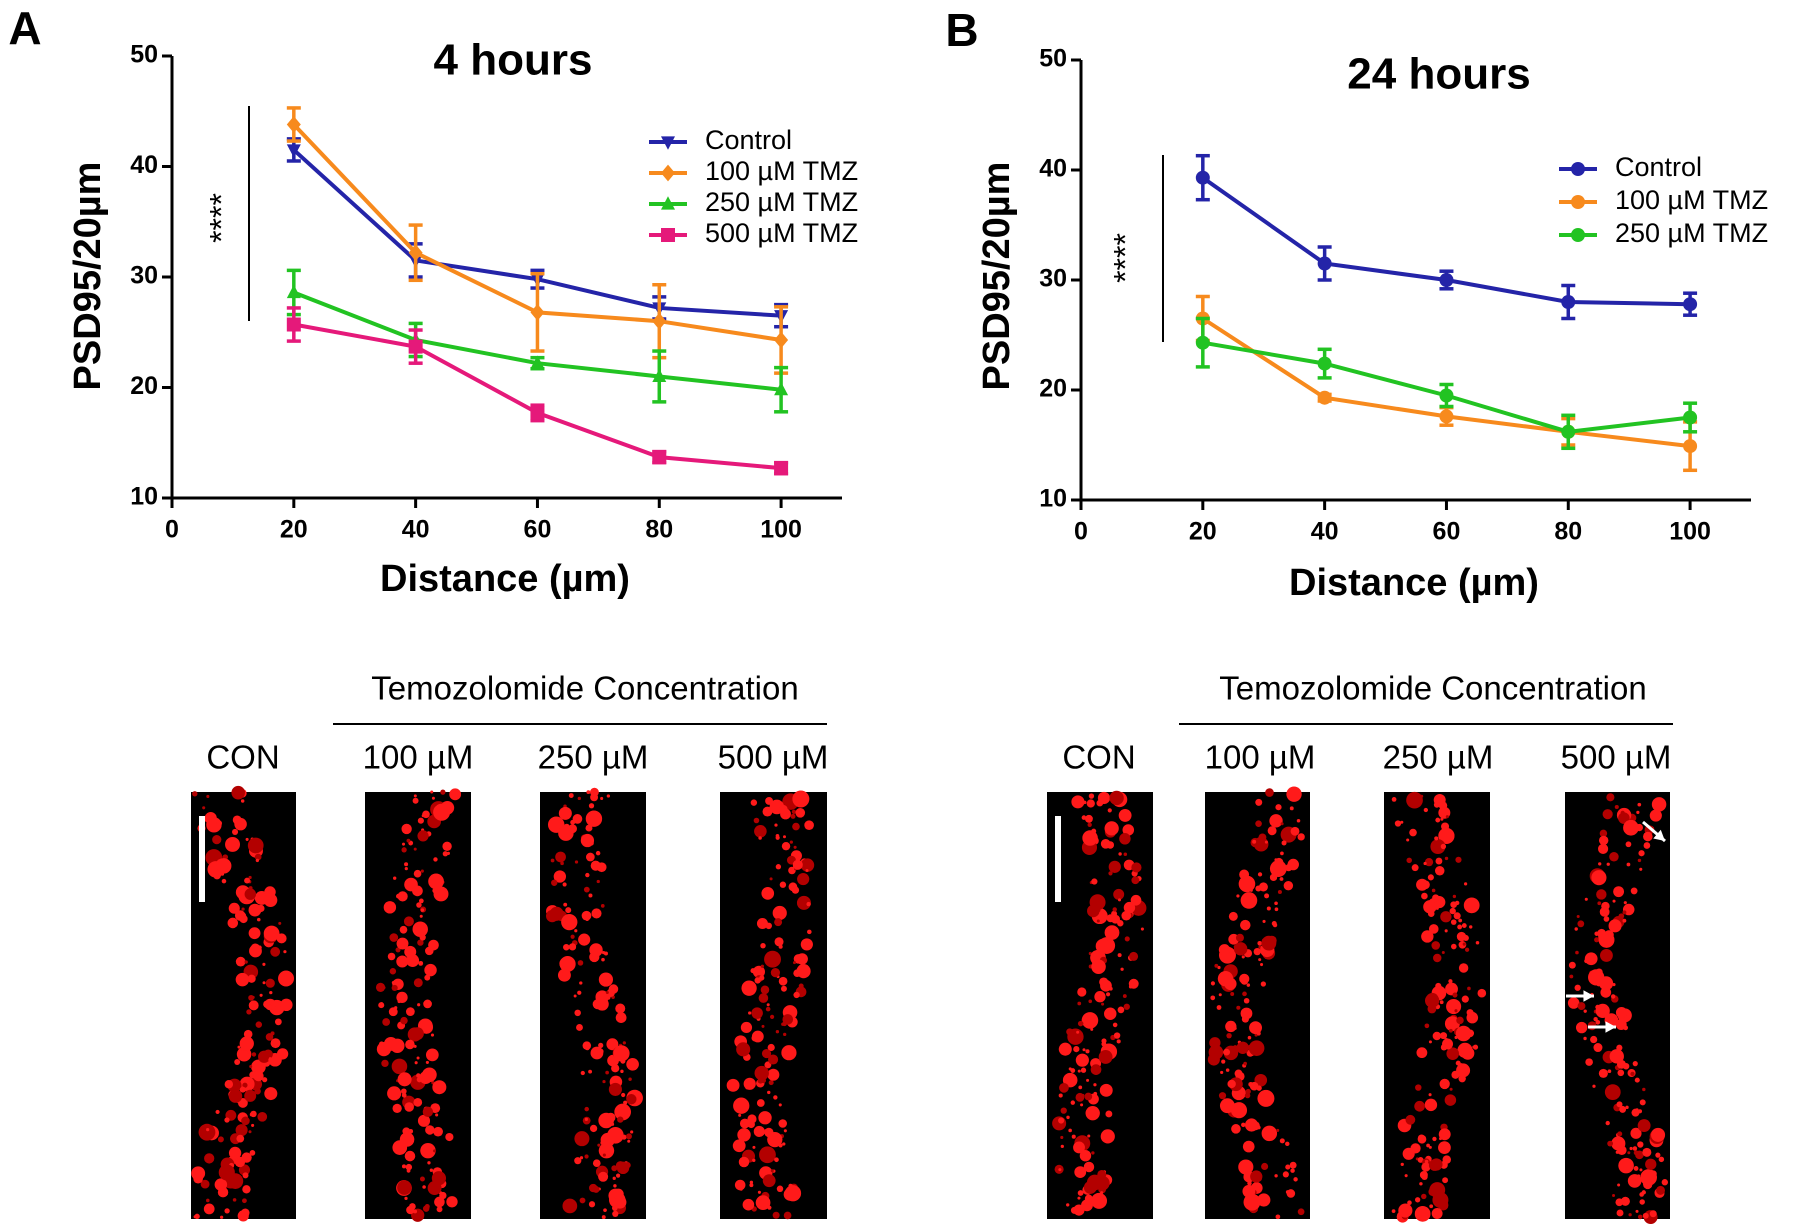 This screenshot has height=1226, width=1800. Describe the element at coordinates (1125, 258) in the screenshot. I see `significance-label: ****` at that location.